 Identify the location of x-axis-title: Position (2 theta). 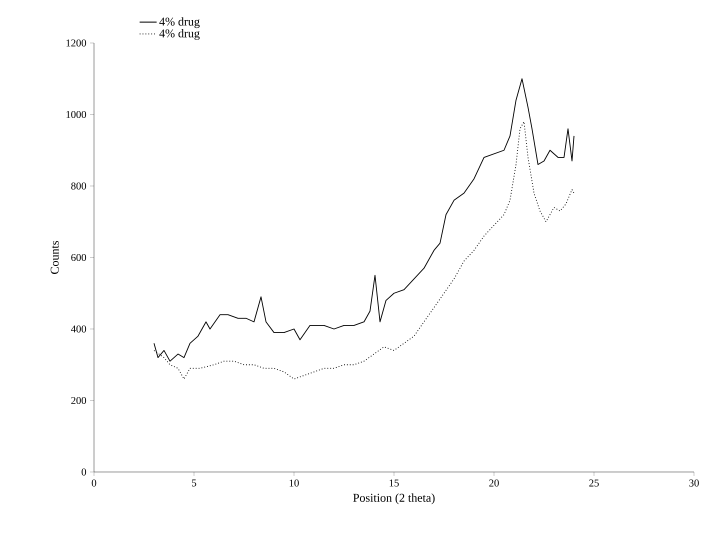
(394, 498).